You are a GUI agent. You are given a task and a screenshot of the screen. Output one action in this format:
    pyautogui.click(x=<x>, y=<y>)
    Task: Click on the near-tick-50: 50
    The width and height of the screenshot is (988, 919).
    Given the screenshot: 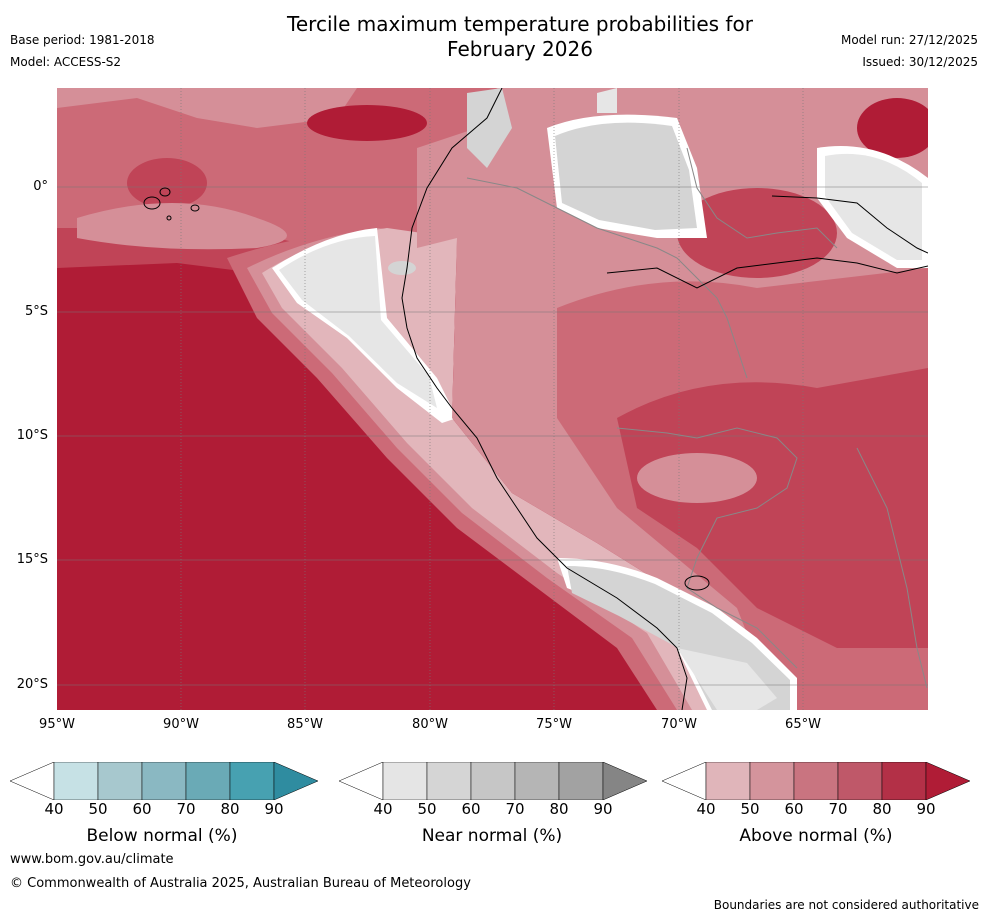 What is the action you would take?
    pyautogui.click(x=427, y=809)
    